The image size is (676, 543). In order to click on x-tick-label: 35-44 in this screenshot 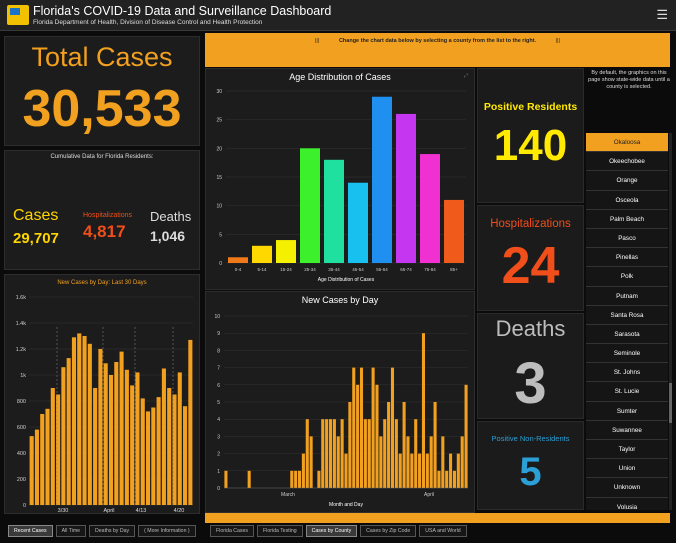, I will do `click(334, 269)`.